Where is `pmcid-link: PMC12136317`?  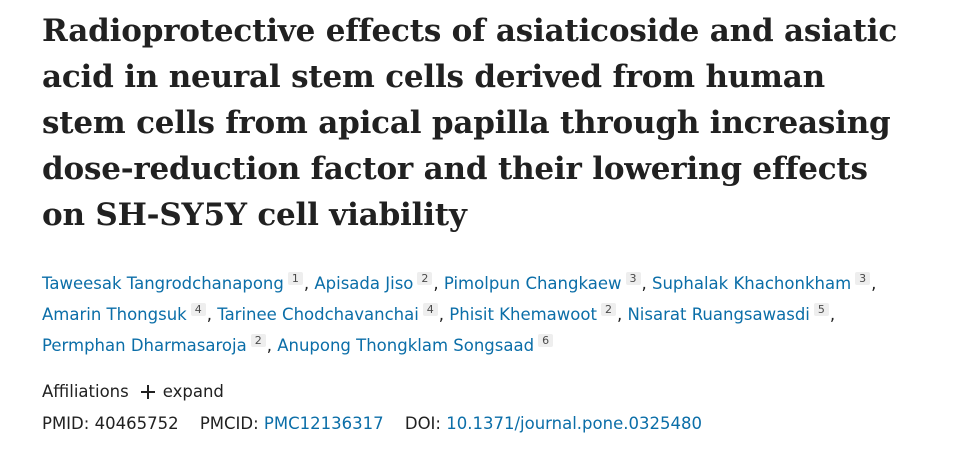 pmcid-link: PMC12136317 is located at coordinates (323, 423).